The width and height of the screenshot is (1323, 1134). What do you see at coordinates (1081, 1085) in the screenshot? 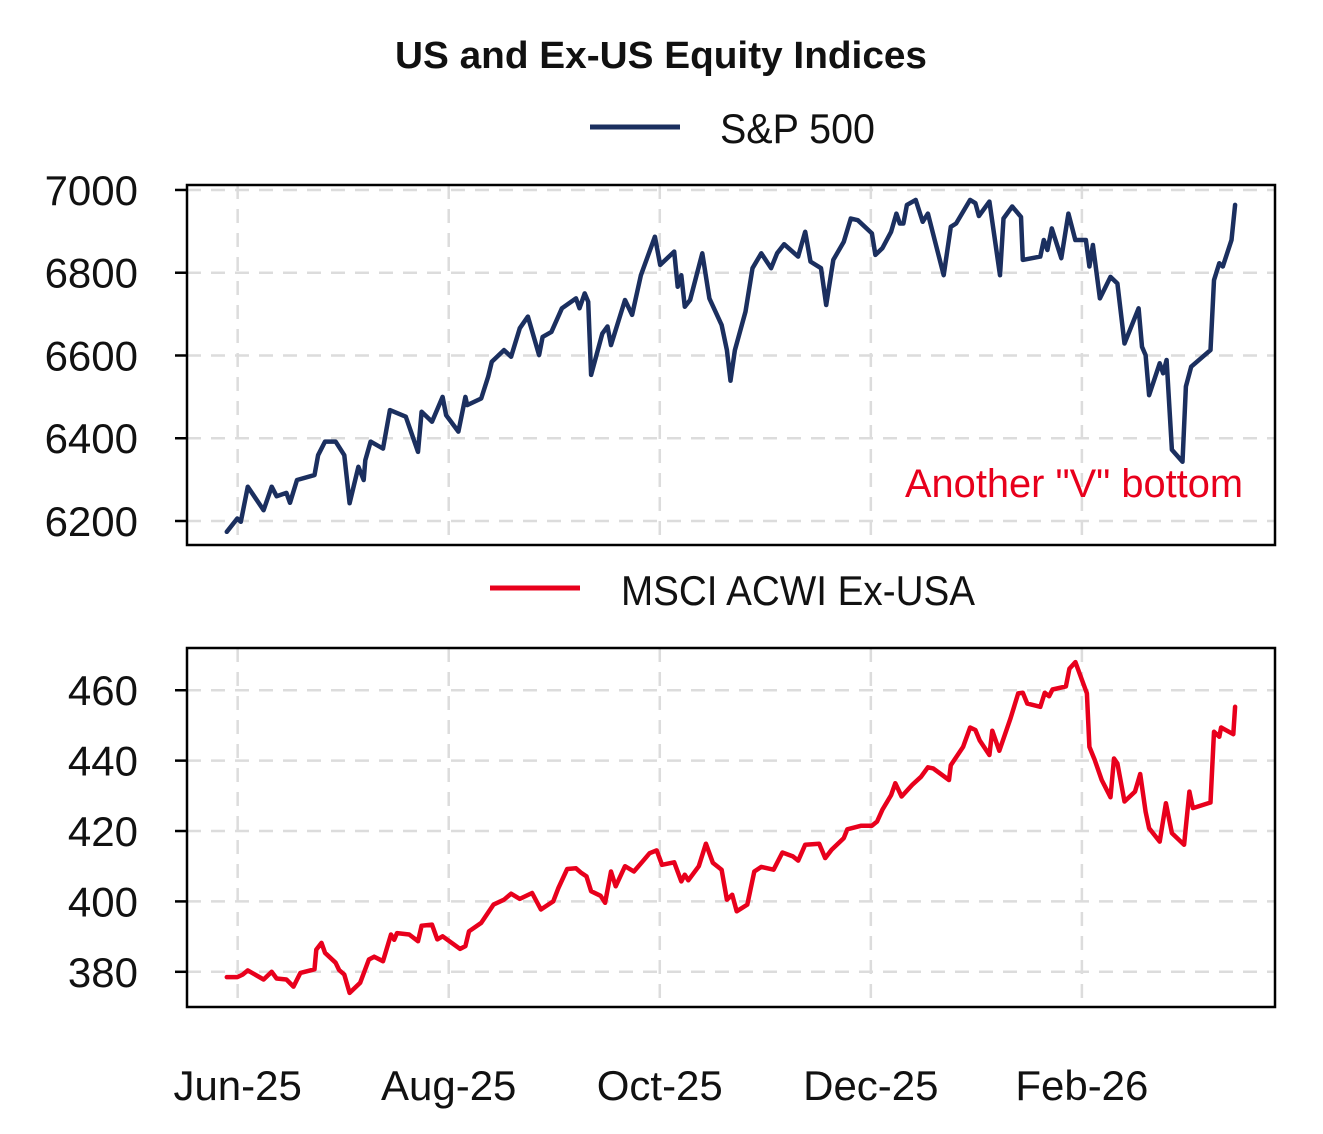
I see `x-tick-label: Feb-26` at bounding box center [1081, 1085].